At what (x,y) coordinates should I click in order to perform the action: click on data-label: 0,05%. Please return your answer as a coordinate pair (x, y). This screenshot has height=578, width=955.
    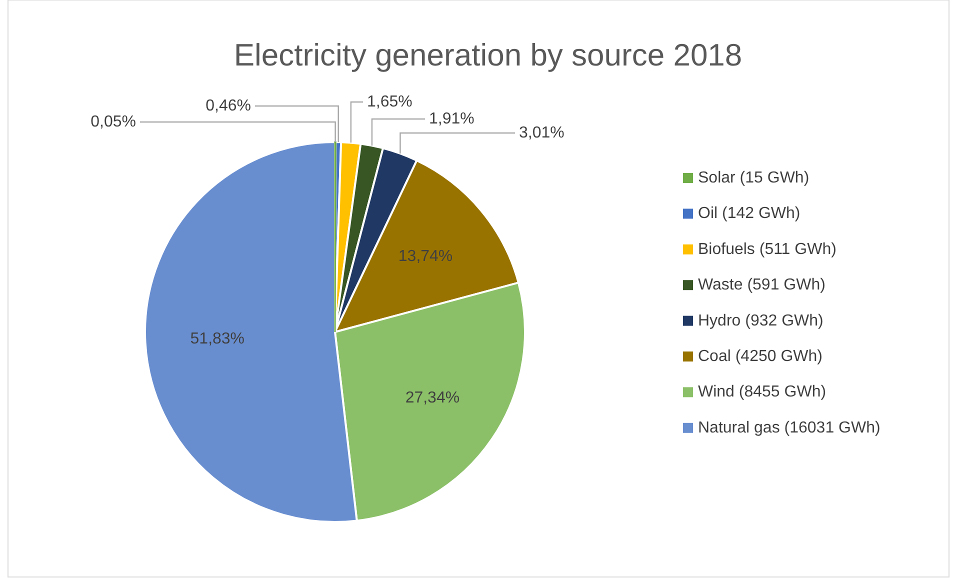
    Looking at the image, I should click on (113, 122).